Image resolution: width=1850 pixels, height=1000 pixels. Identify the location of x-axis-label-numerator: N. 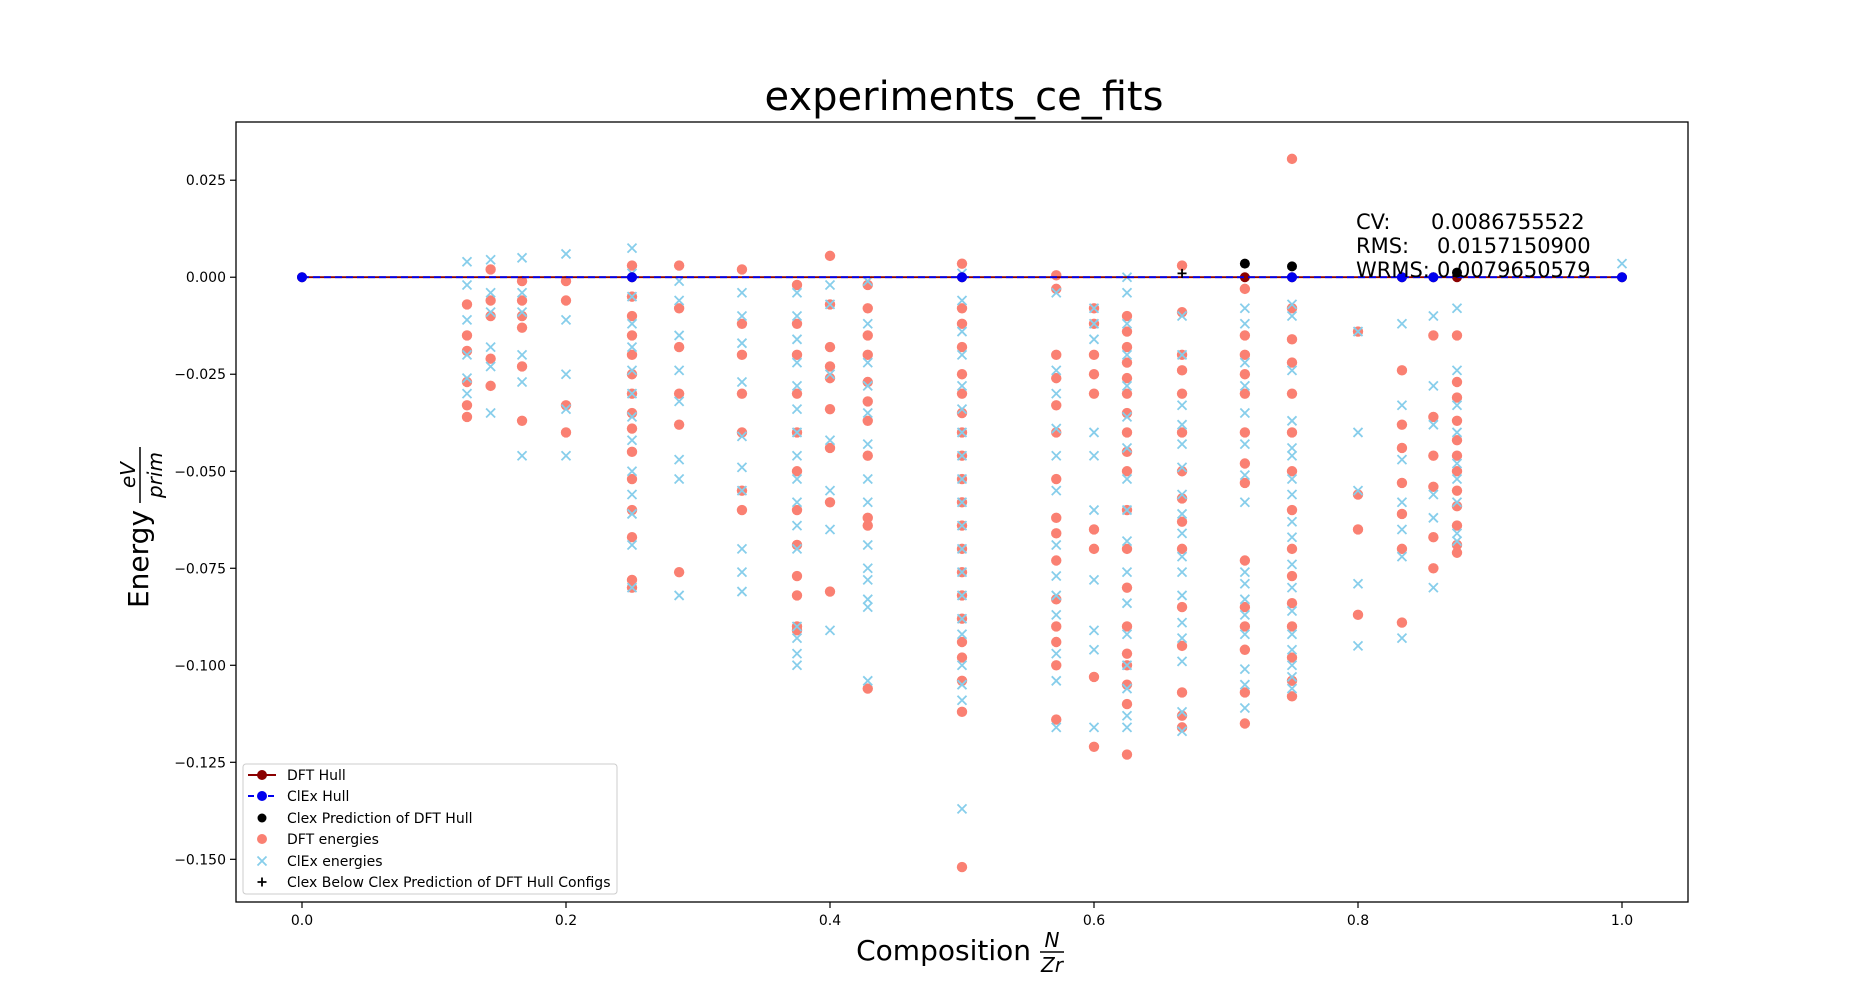
(1052, 940).